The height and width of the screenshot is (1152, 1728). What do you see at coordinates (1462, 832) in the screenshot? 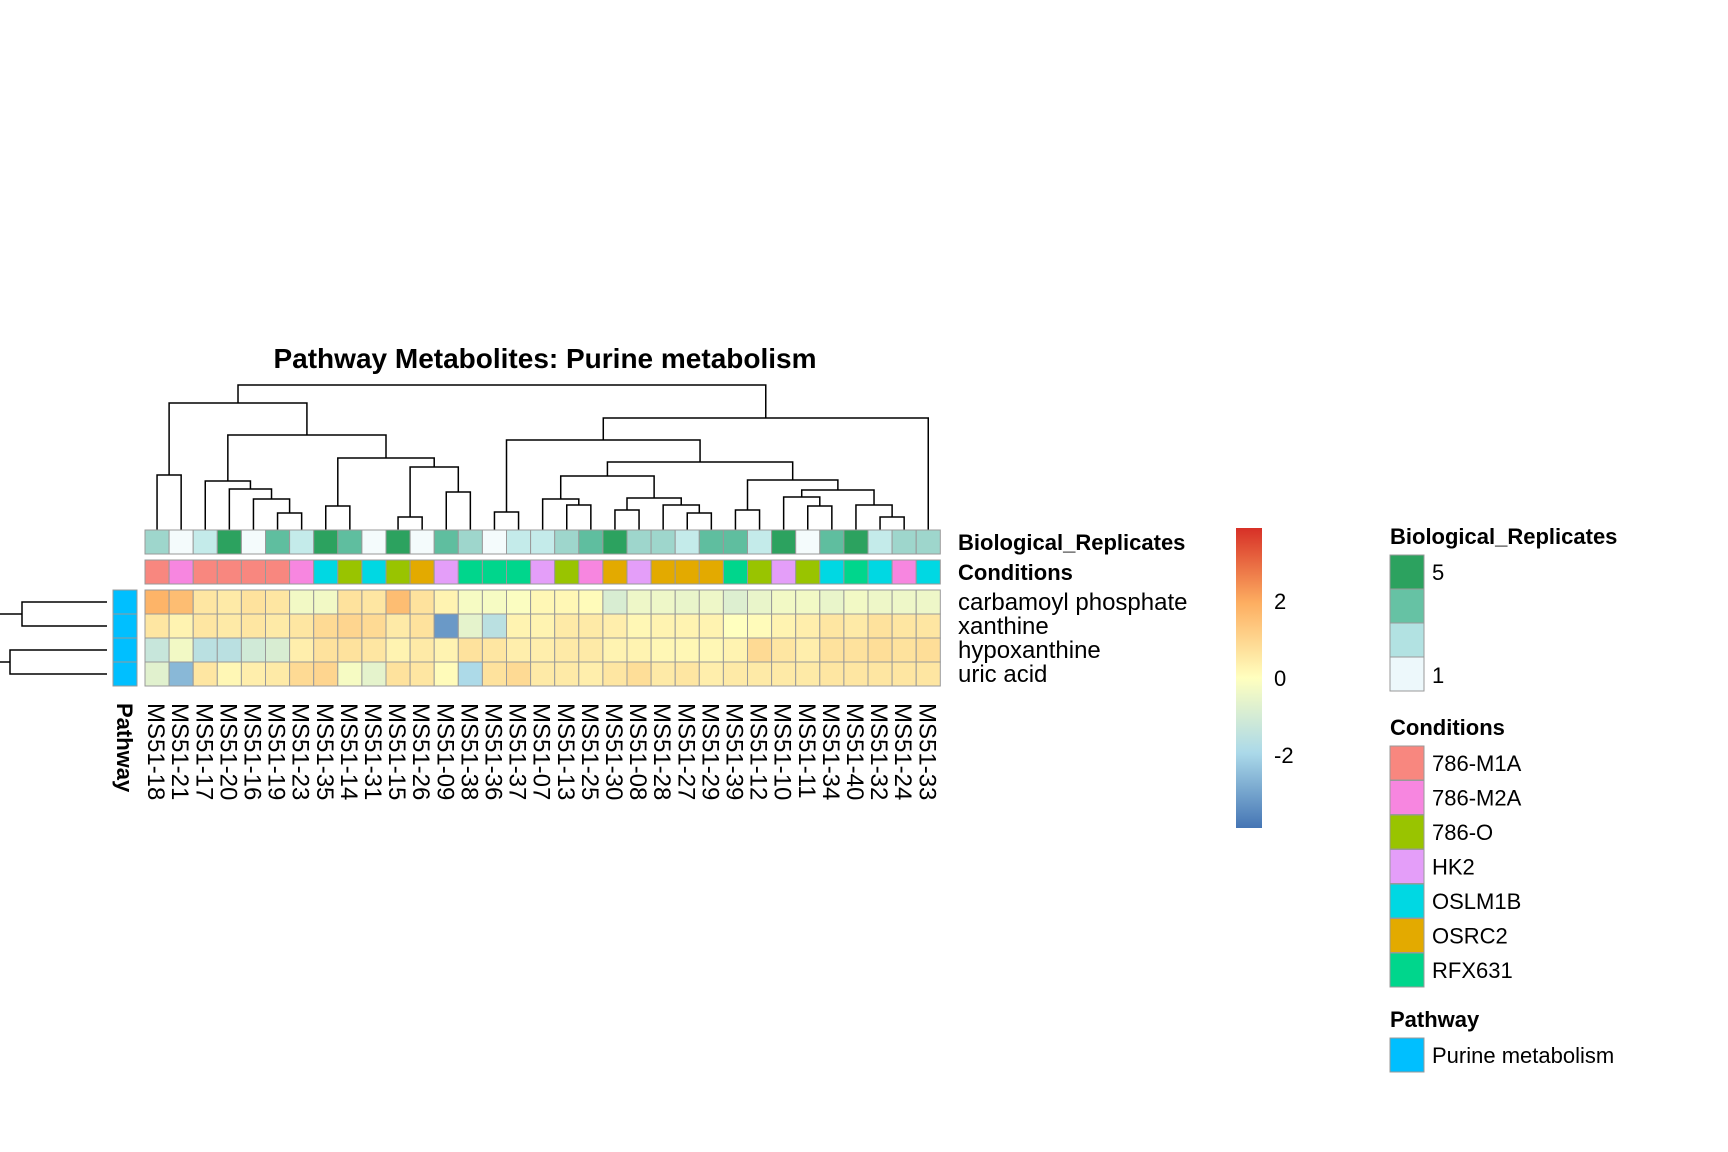
I see `legend-condition-label: 786-O` at bounding box center [1462, 832].